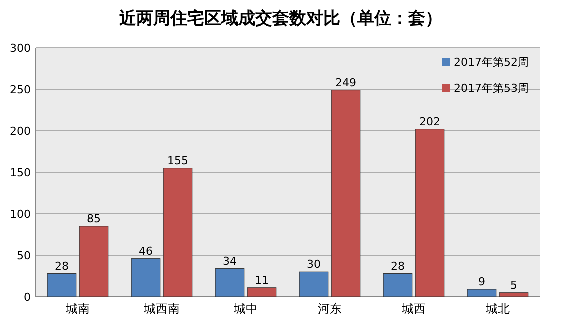 Image resolution: width=562 pixels, height=327 pixels. Describe the element at coordinates (20, 131) in the screenshot. I see `y-tick-label: 200` at that location.